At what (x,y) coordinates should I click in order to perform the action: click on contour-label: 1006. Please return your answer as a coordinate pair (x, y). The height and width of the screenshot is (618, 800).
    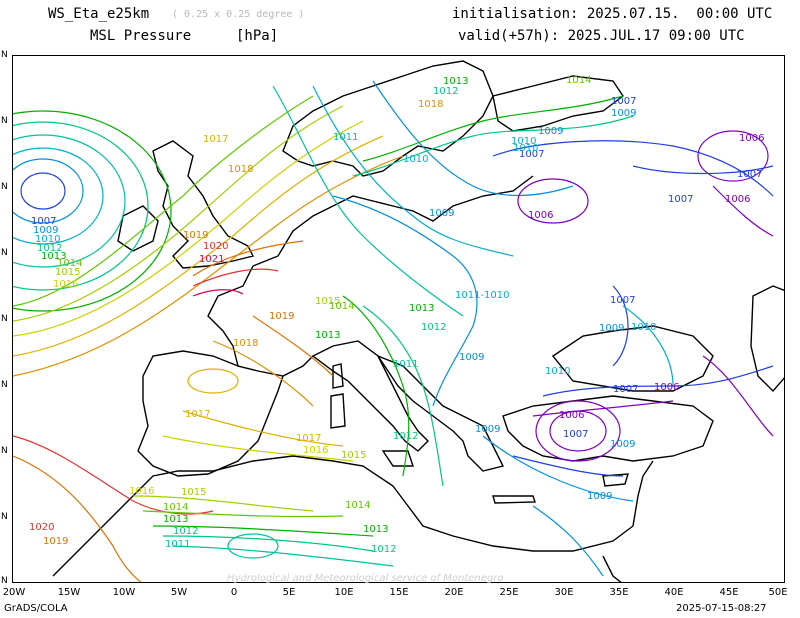
    Looking at the image, I should click on (540, 215).